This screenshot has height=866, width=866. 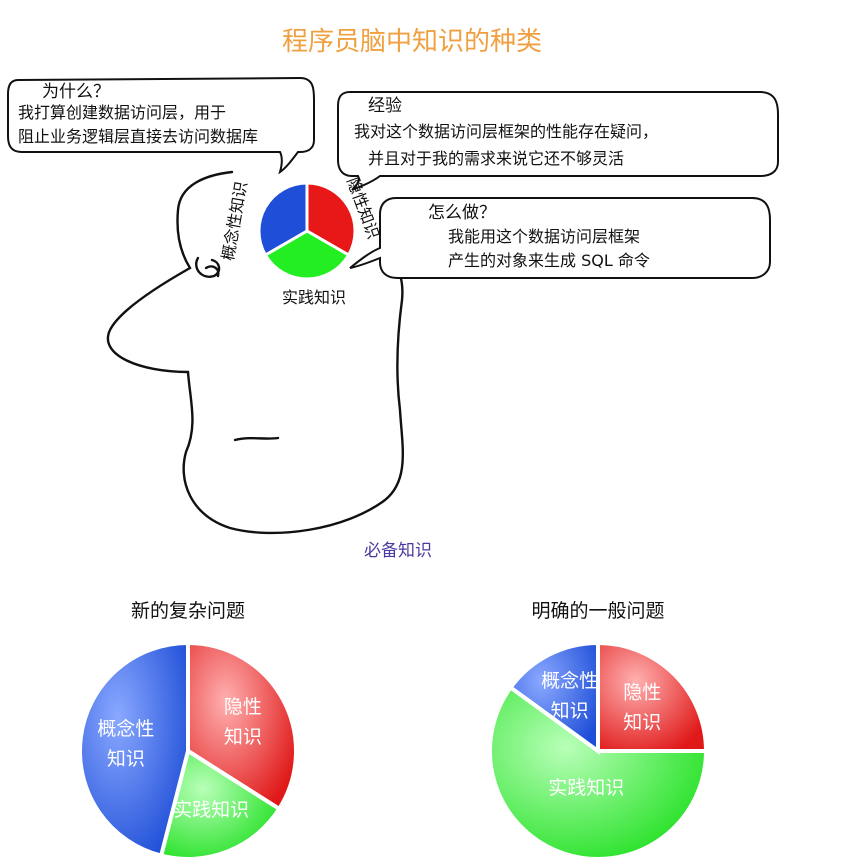 What do you see at coordinates (597, 611) in the screenshot?
I see `pie-chart-title: 明确的一般问题` at bounding box center [597, 611].